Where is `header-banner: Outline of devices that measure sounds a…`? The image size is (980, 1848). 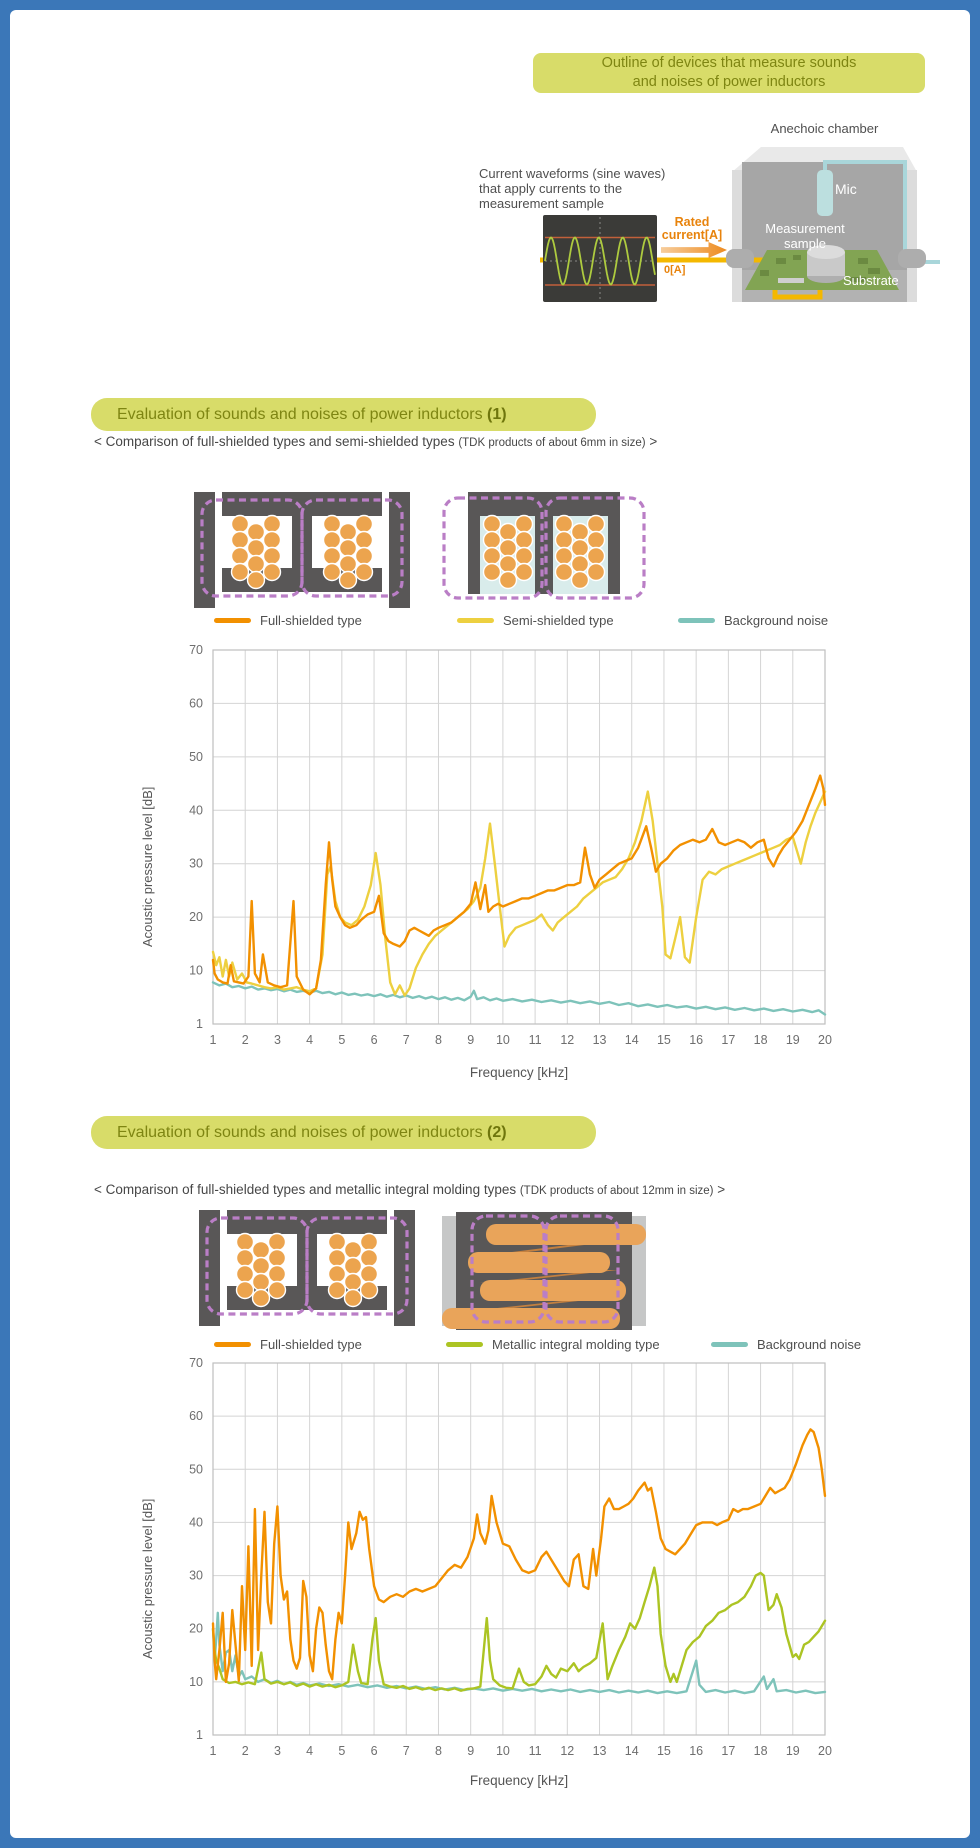
header-banner: Outline of devices that measure sounds a… is located at coordinates (729, 73).